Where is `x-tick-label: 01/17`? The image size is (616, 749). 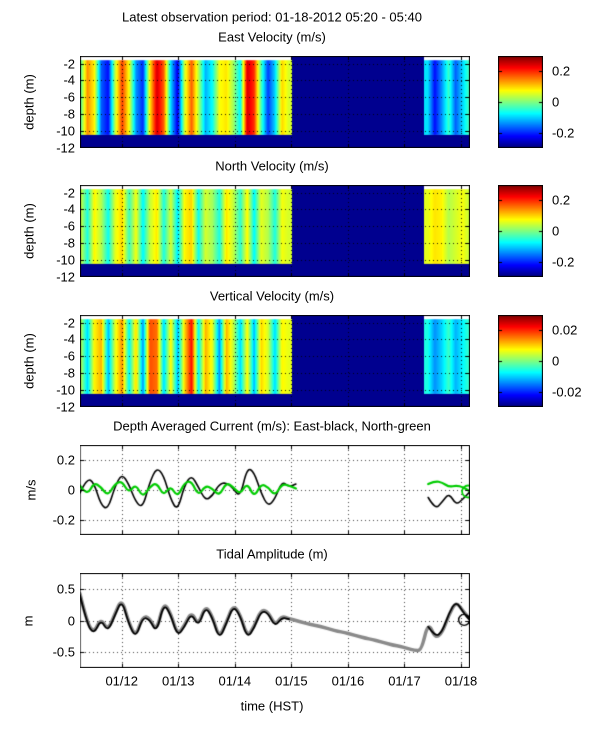
x-tick-label: 01/17 is located at coordinates (404, 681).